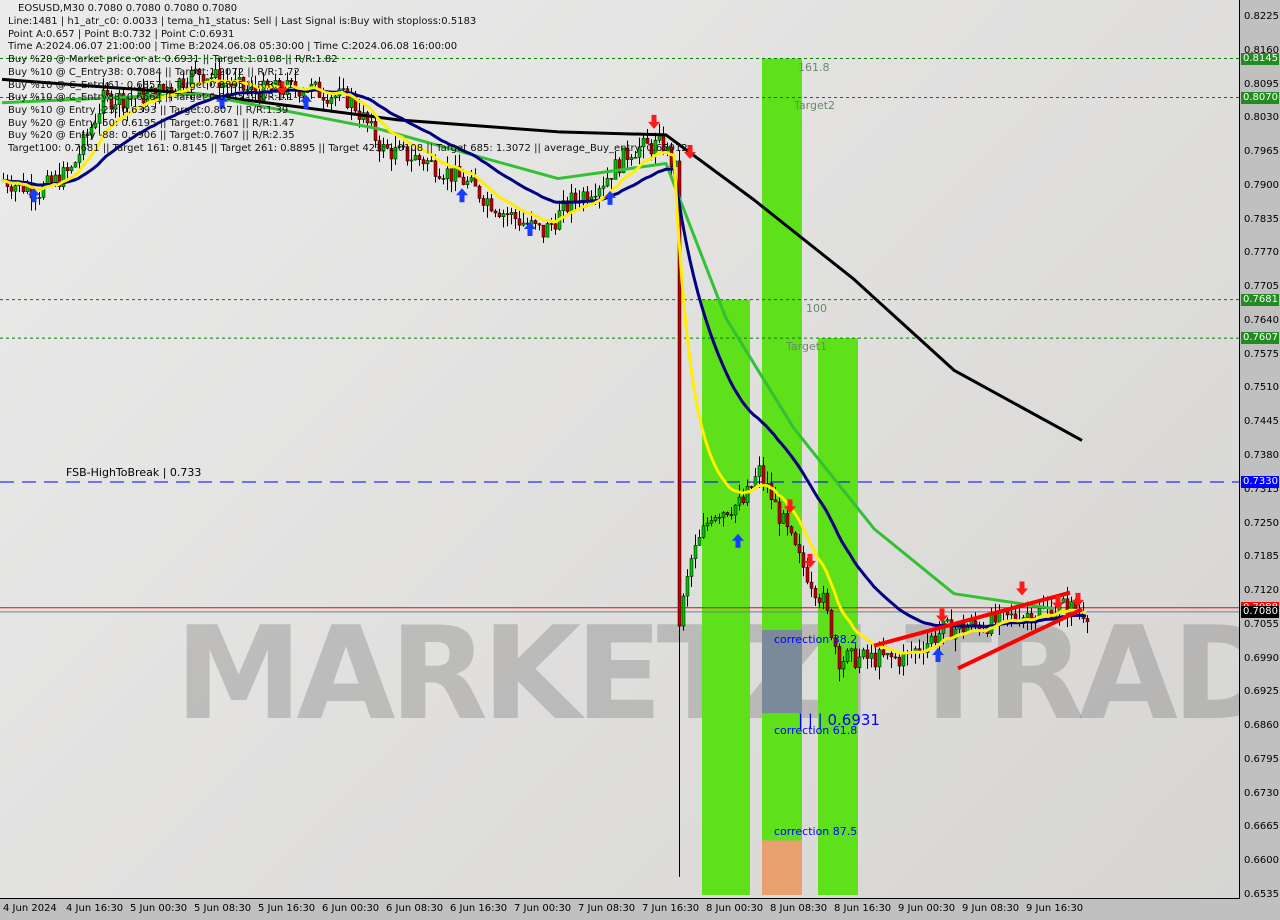 The width and height of the screenshot is (1280, 920). What do you see at coordinates (1261, 658) in the screenshot?
I see `price-tick-label: 0.6990` at bounding box center [1261, 658].